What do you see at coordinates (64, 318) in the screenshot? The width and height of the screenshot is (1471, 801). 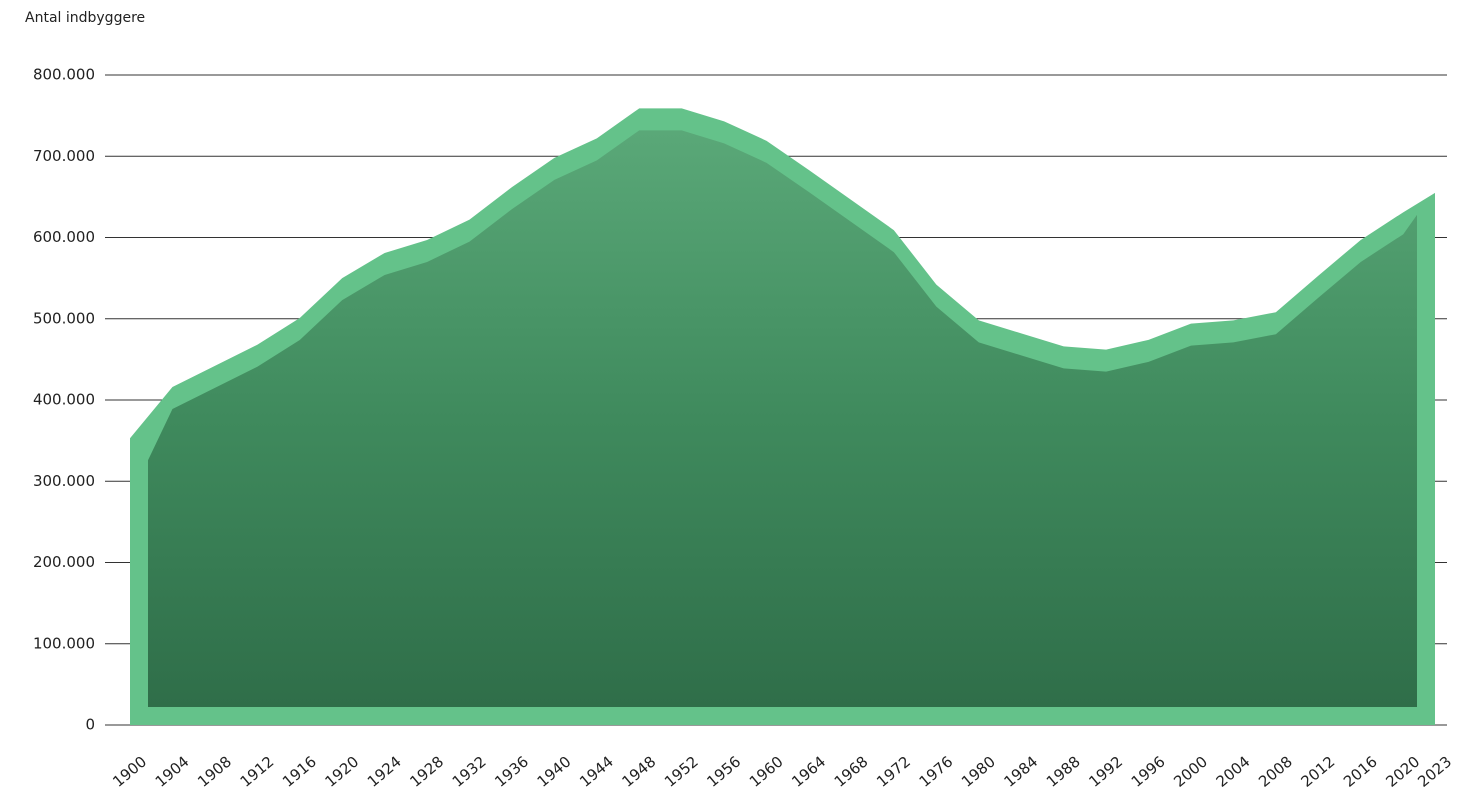 I see `y-tick-label: 500.000` at bounding box center [64, 318].